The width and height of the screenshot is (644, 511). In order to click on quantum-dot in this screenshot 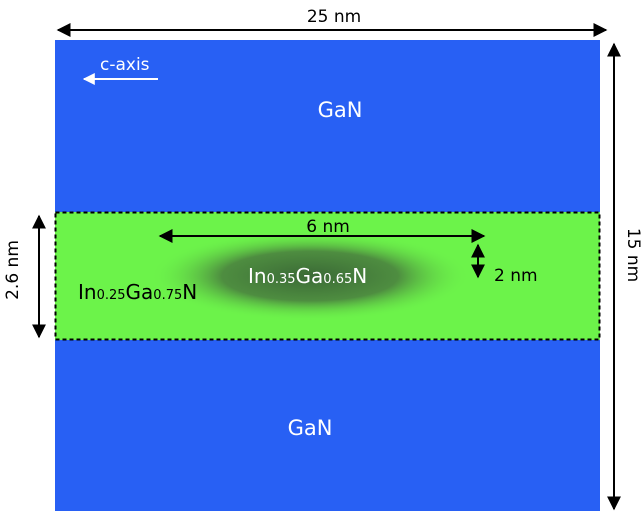, I will do `click(310, 276)`.